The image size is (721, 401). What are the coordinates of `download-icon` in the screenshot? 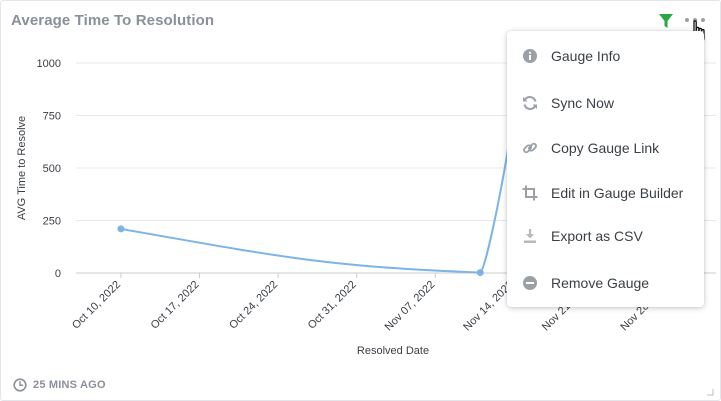 It's located at (530, 236).